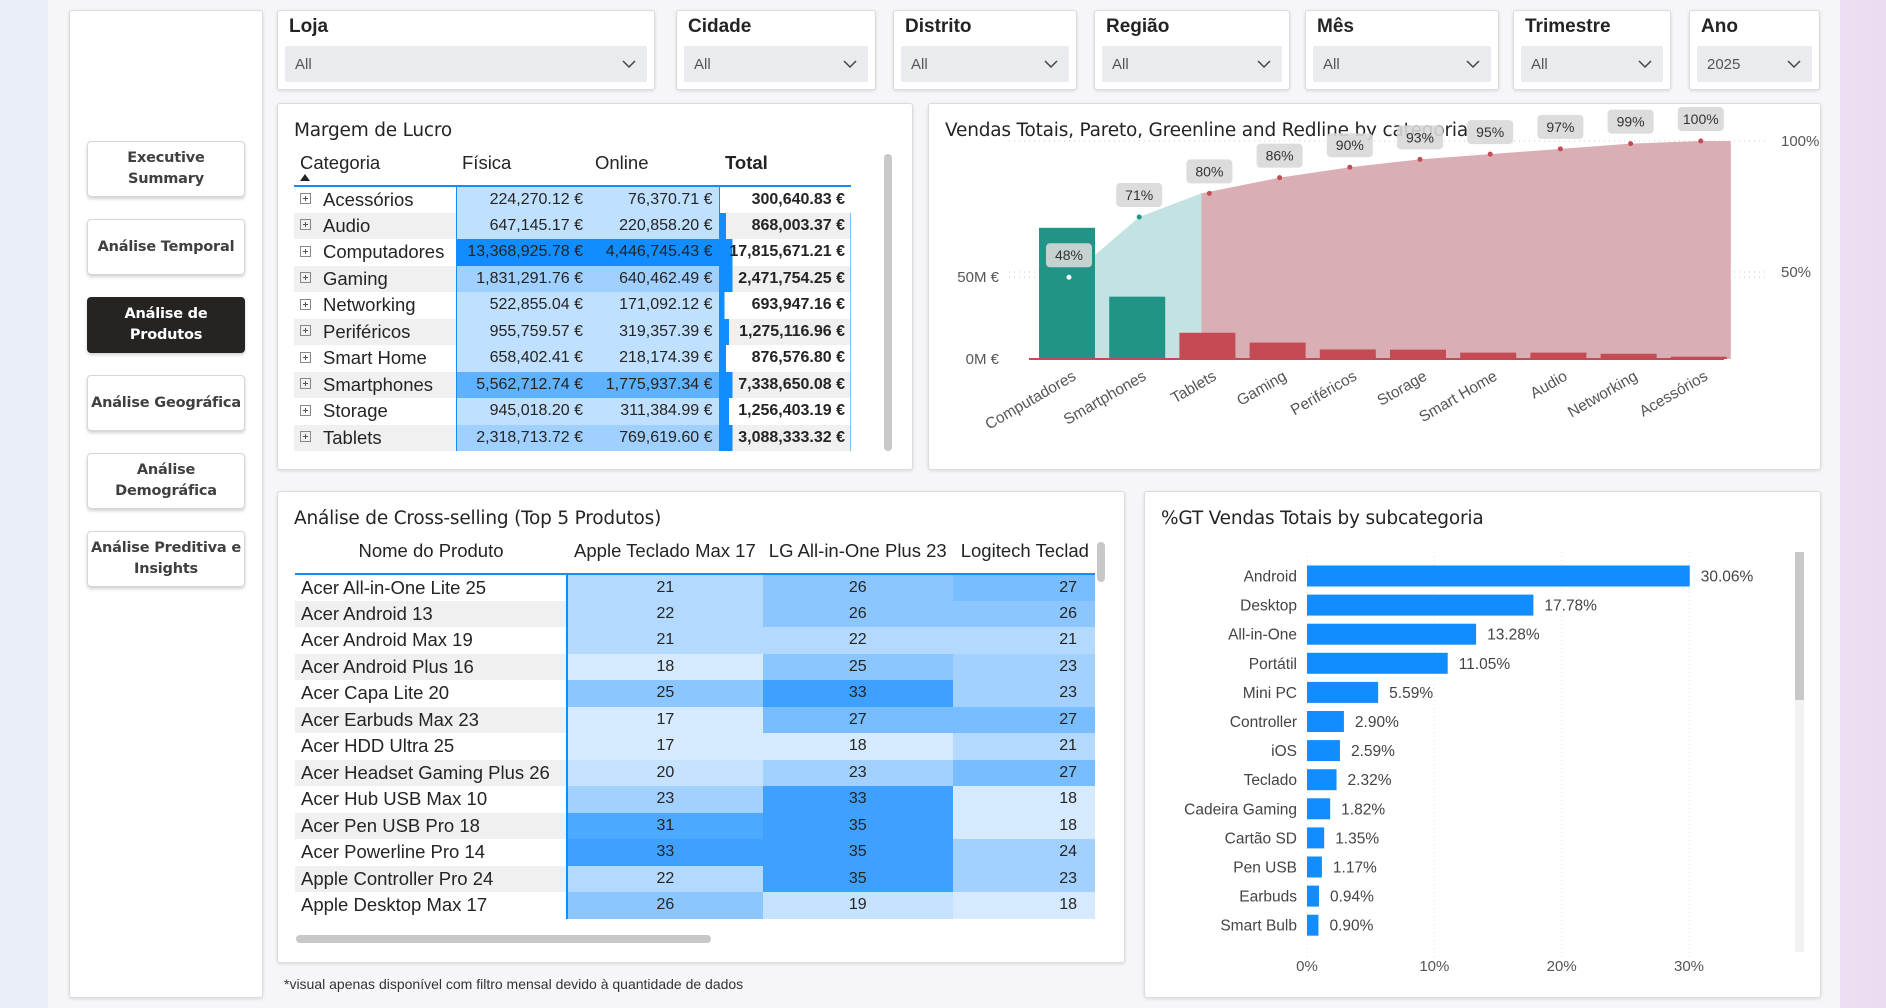  I want to click on nav-analise-demografica-button: Análise Demográfica, so click(166, 481).